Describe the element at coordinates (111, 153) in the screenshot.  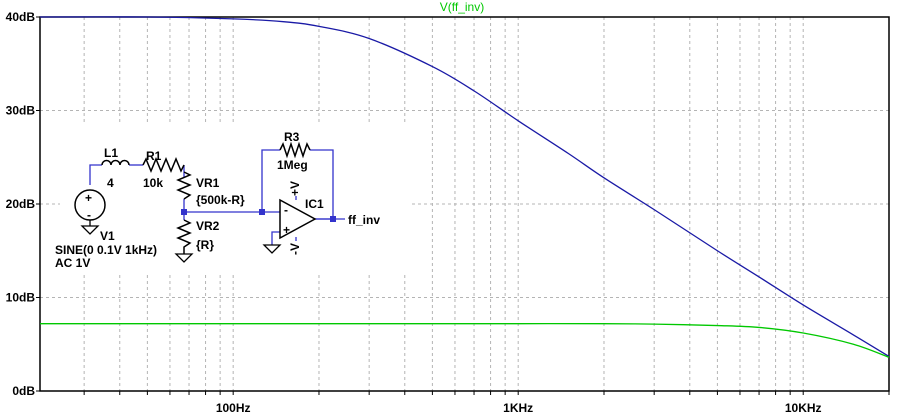
I see `l1-name: L1` at that location.